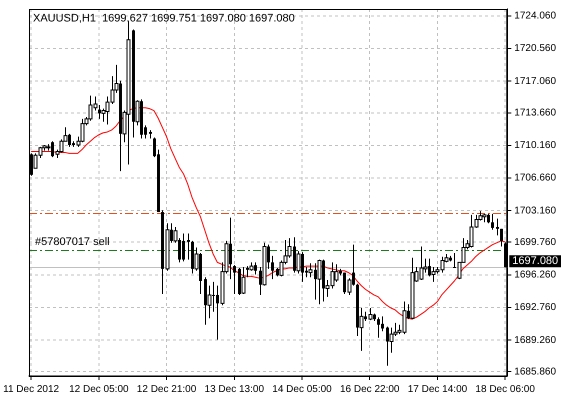 The width and height of the screenshot is (561, 398). Describe the element at coordinates (535, 372) in the screenshot. I see `y-tick-label: 1685.860` at that location.